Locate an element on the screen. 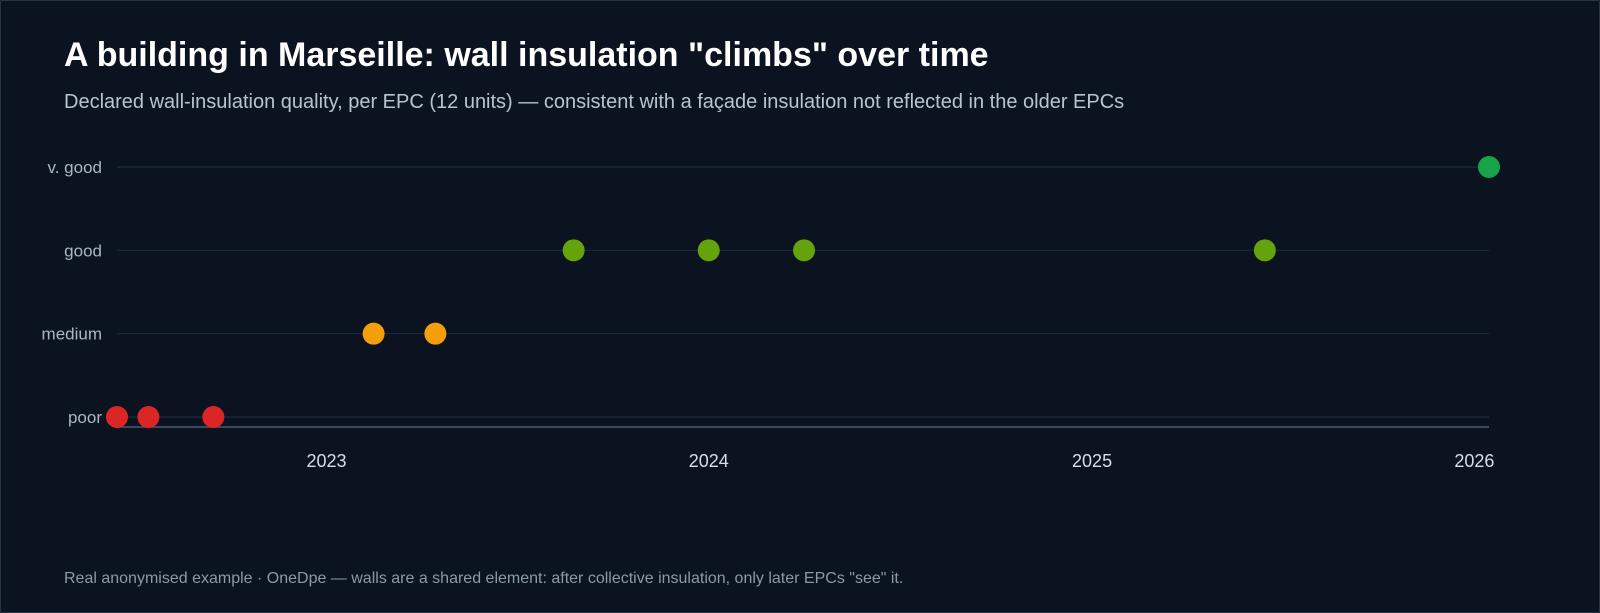 Image resolution: width=1600 pixels, height=613 pixels. x-tick-label: 2024 is located at coordinates (709, 461).